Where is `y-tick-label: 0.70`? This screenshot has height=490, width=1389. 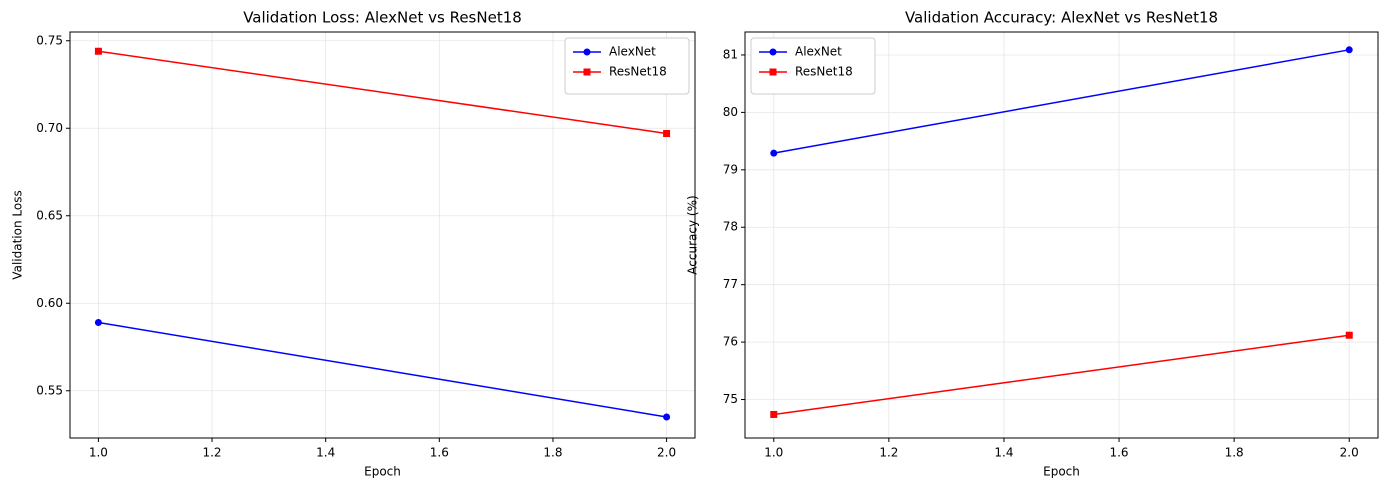 y-tick-label: 0.70 is located at coordinates (49, 128).